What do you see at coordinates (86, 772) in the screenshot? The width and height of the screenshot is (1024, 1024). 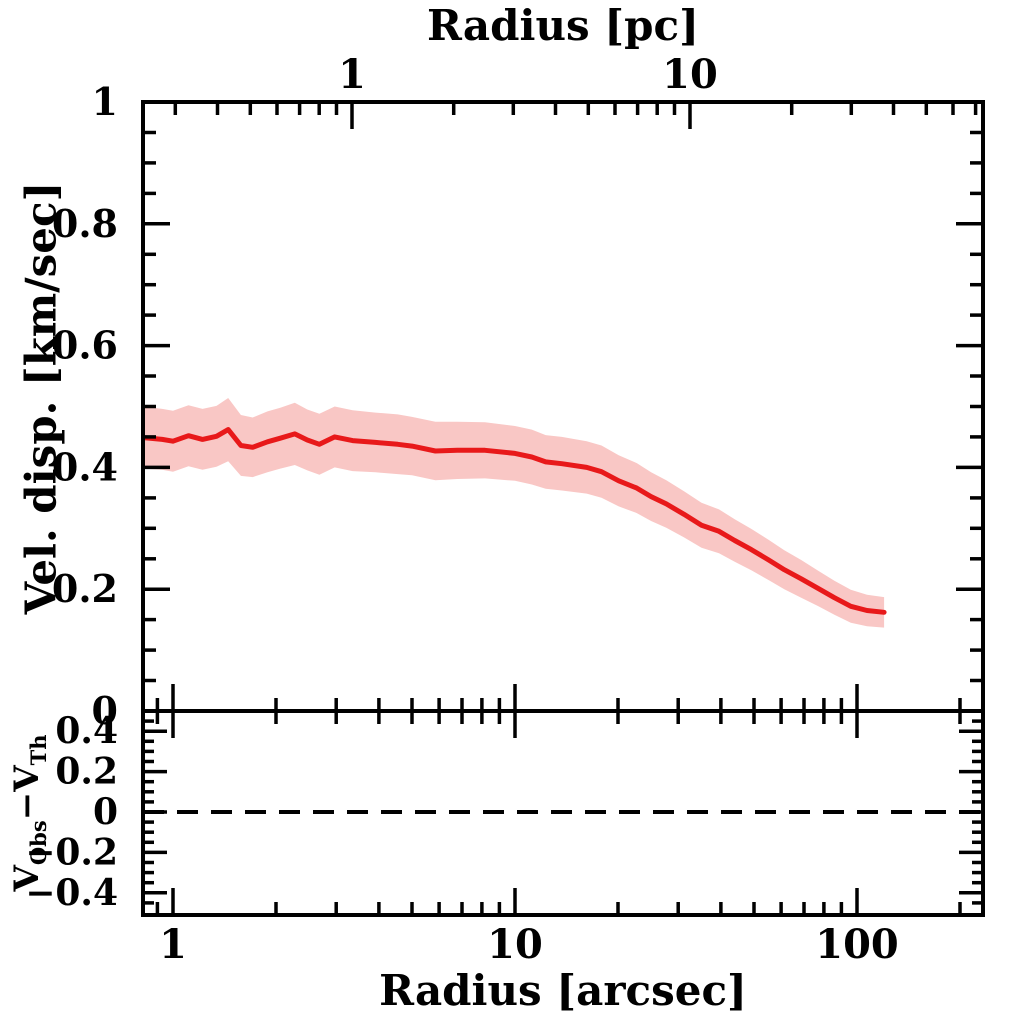 I see `y-residual-tick-label: 0.2` at bounding box center [86, 772].